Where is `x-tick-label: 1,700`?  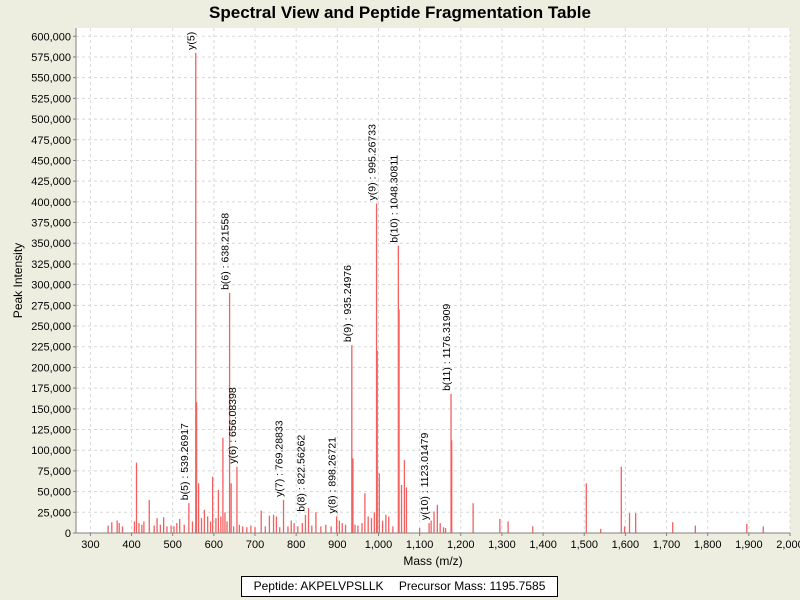 x-tick-label: 1,700 is located at coordinates (667, 545).